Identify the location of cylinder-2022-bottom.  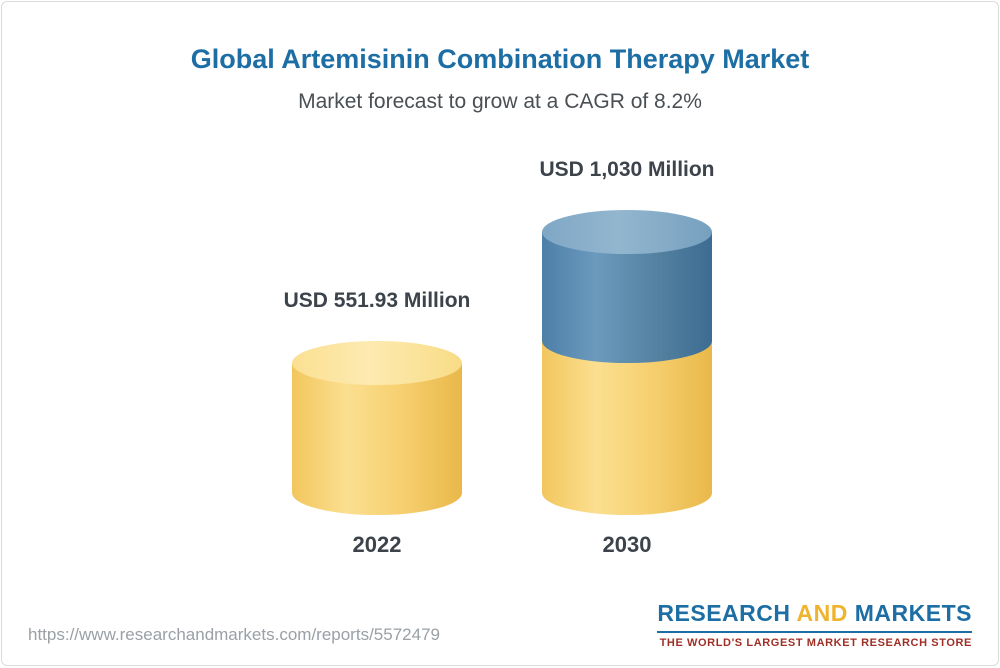
(377, 493).